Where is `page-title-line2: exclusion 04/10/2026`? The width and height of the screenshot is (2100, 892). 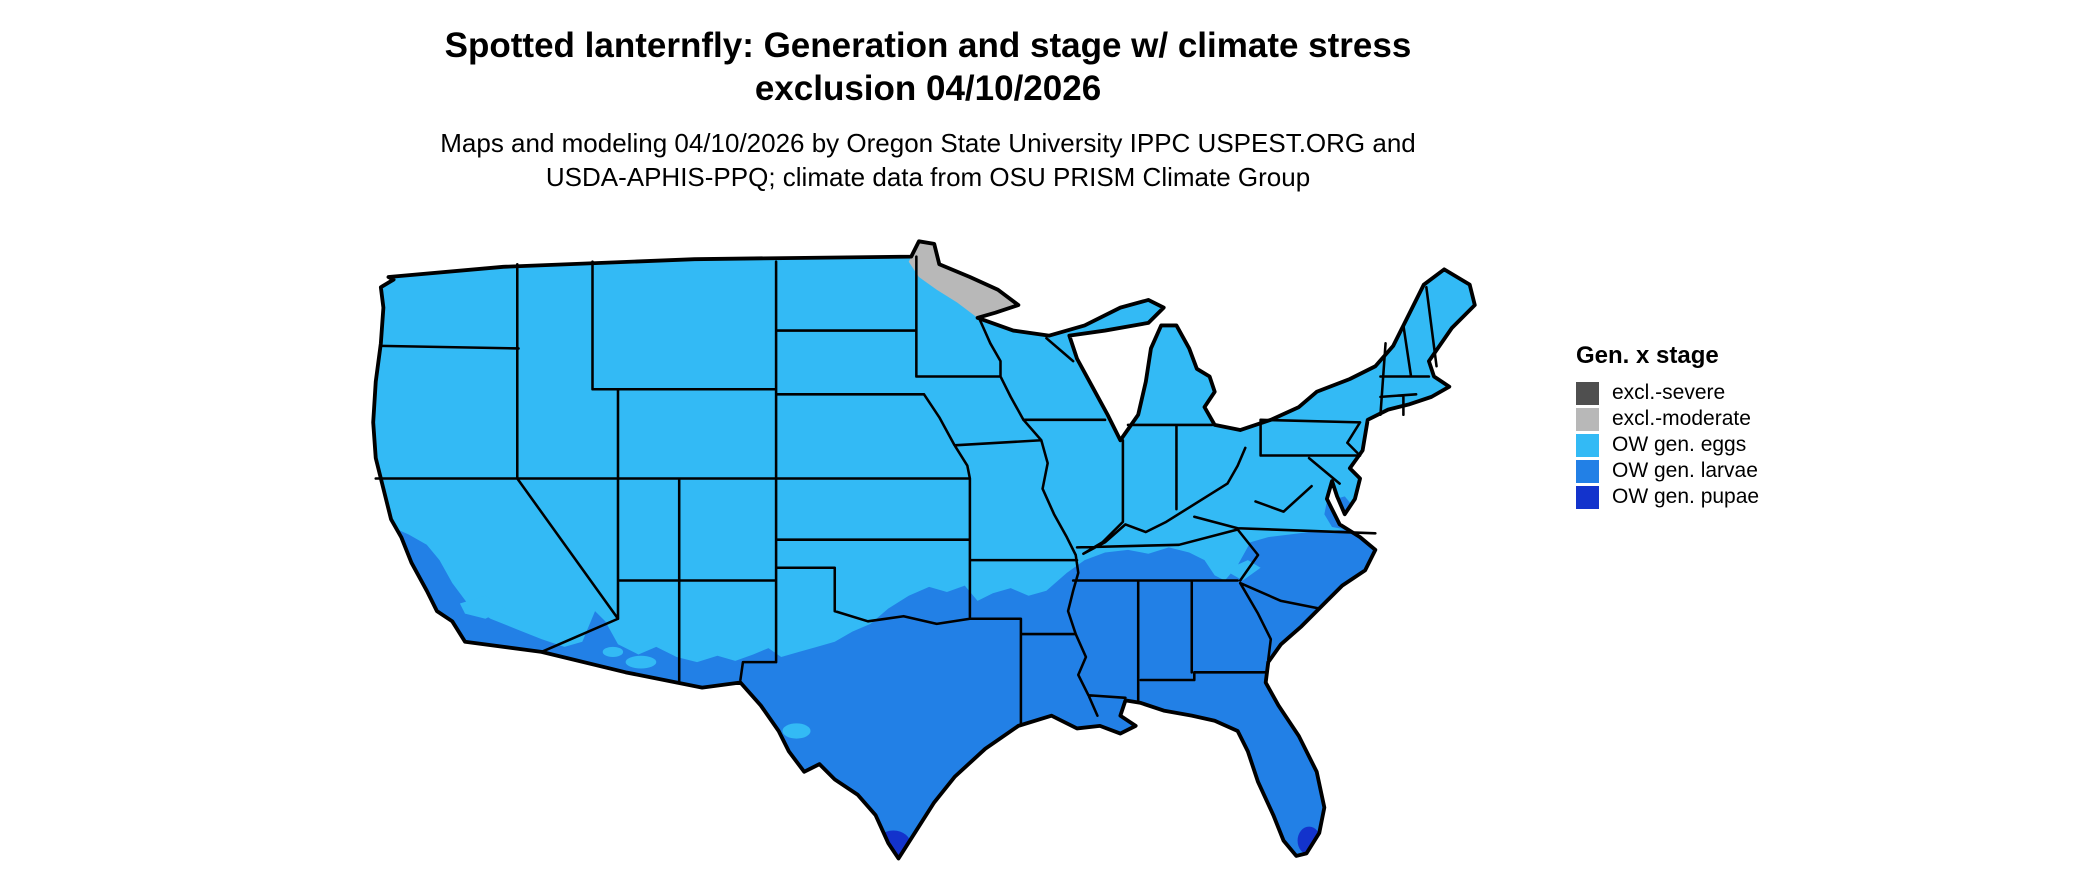 page-title-line2: exclusion 04/10/2026 is located at coordinates (928, 88).